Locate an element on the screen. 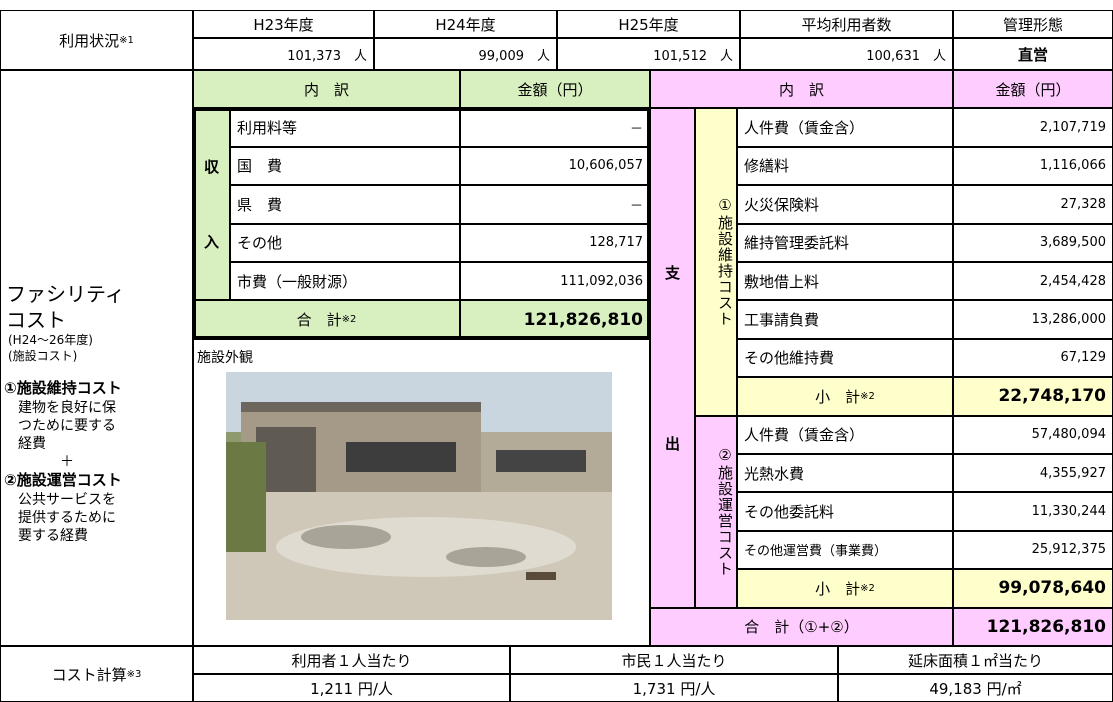 This screenshot has height=702, width=1113. income-total-label: 合 計 ※2 is located at coordinates (326, 319).